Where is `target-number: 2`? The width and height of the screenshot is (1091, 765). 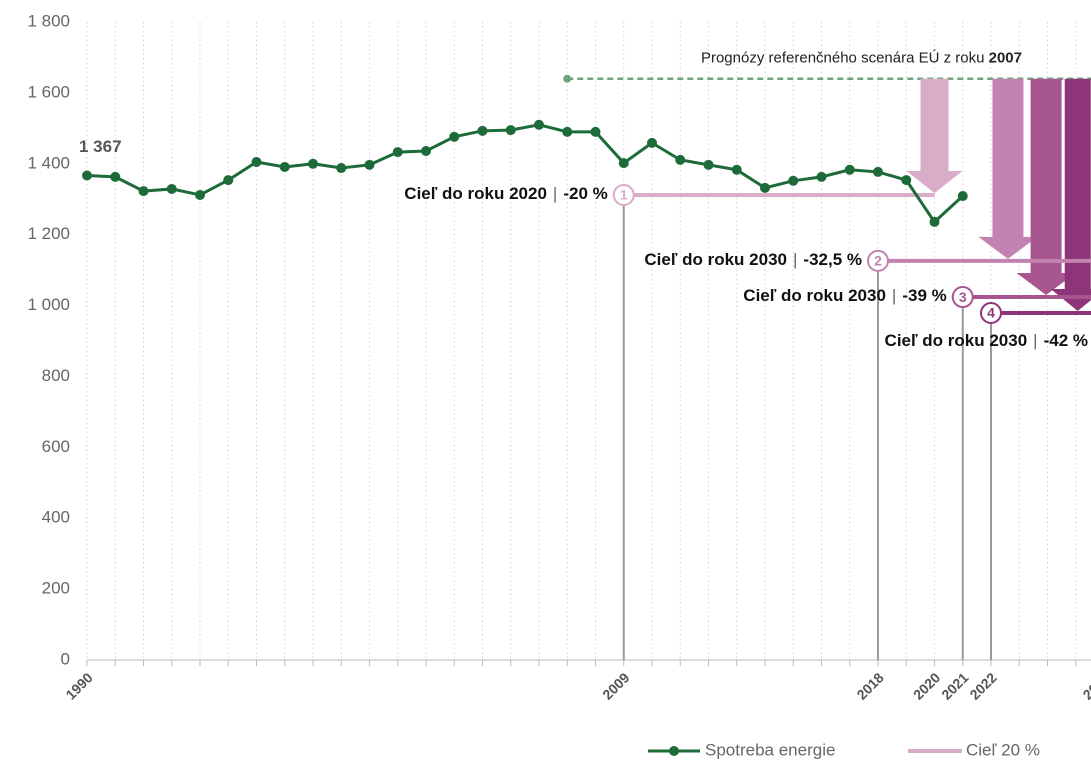 target-number: 2 is located at coordinates (878, 261).